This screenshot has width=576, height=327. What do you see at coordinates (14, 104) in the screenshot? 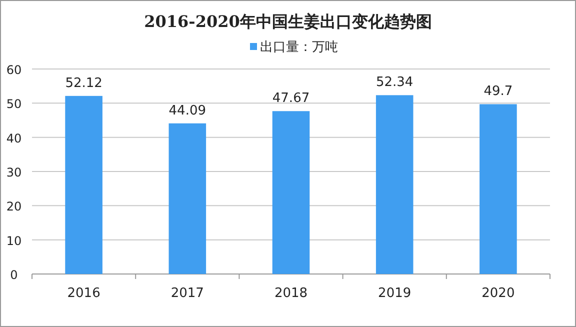
I see `ytick: 50` at bounding box center [14, 104].